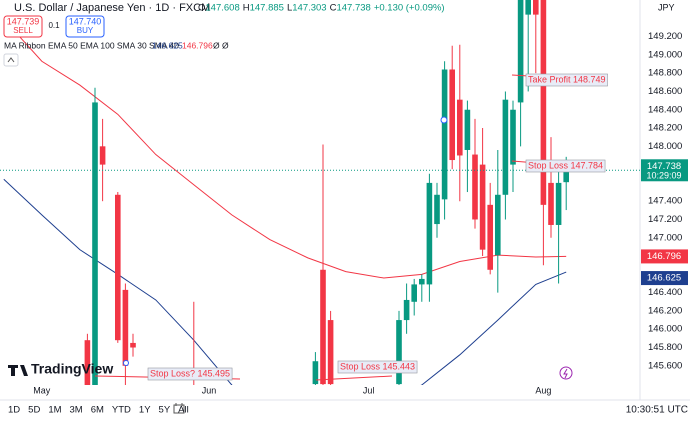  Describe the element at coordinates (54, 25) in the screenshot. I see `spread: 0.1` at that location.